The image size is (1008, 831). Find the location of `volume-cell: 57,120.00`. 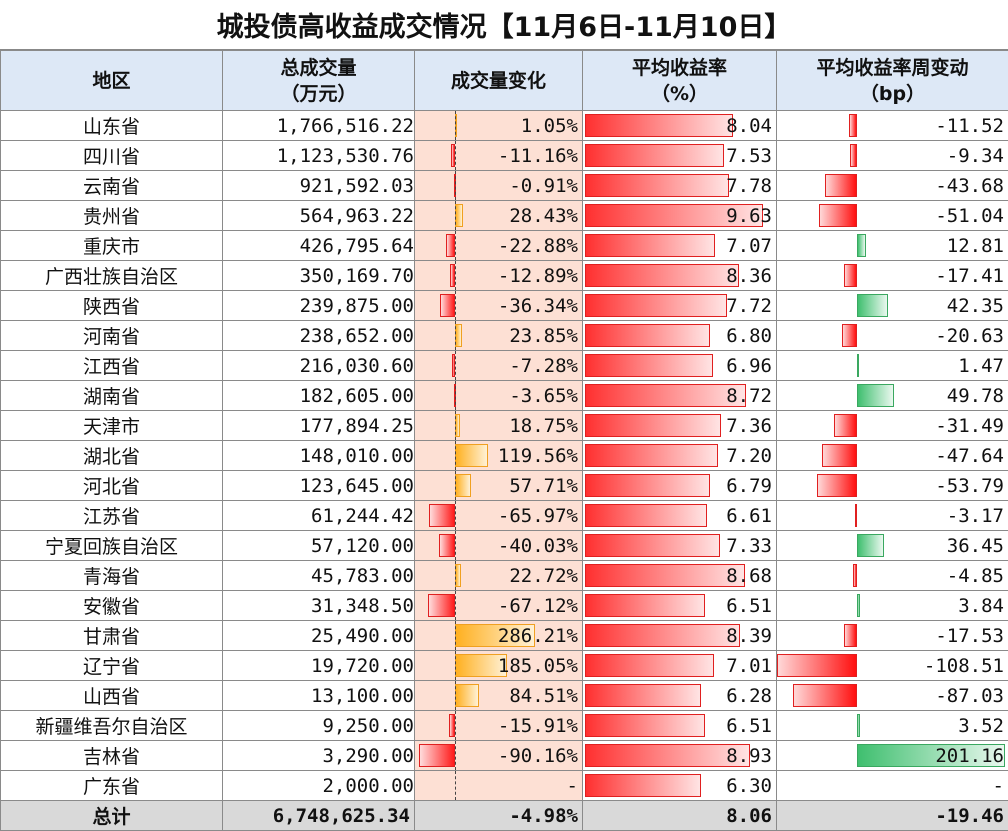

volume-cell: 57,120.00 is located at coordinates (319, 546).